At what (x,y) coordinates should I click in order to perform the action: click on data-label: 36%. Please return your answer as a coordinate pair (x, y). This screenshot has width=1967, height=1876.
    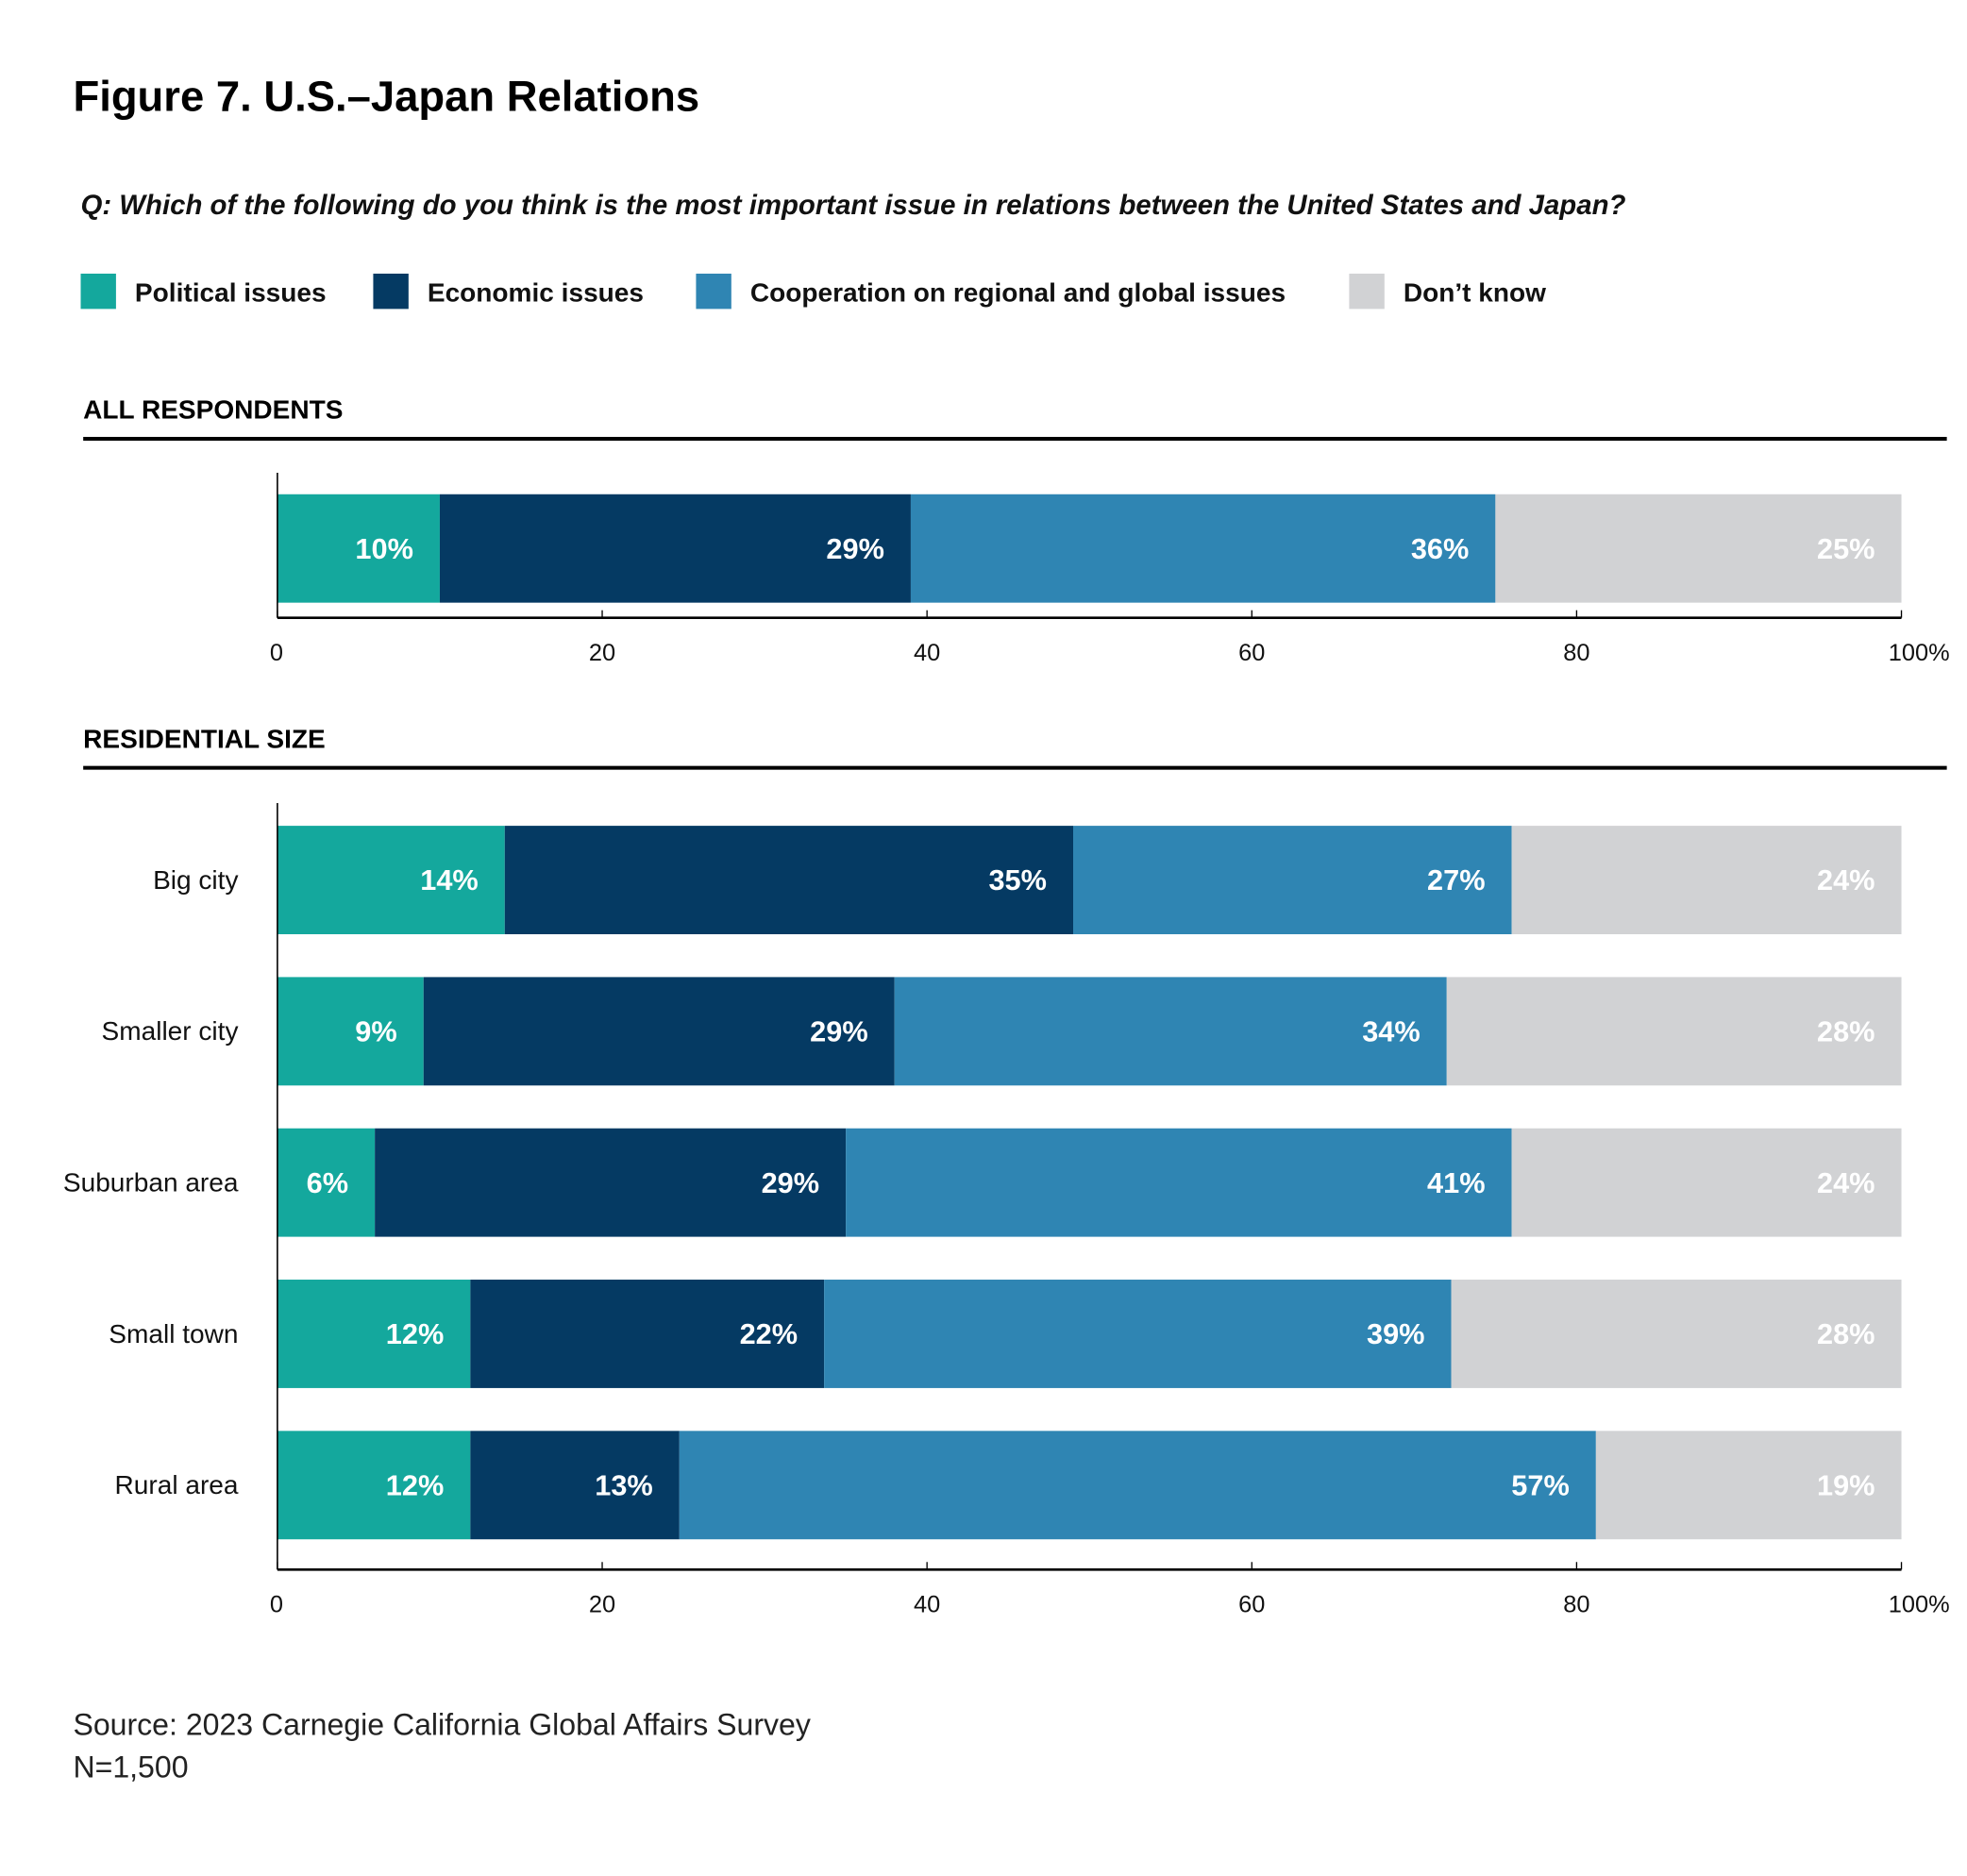
    Looking at the image, I should click on (1440, 548).